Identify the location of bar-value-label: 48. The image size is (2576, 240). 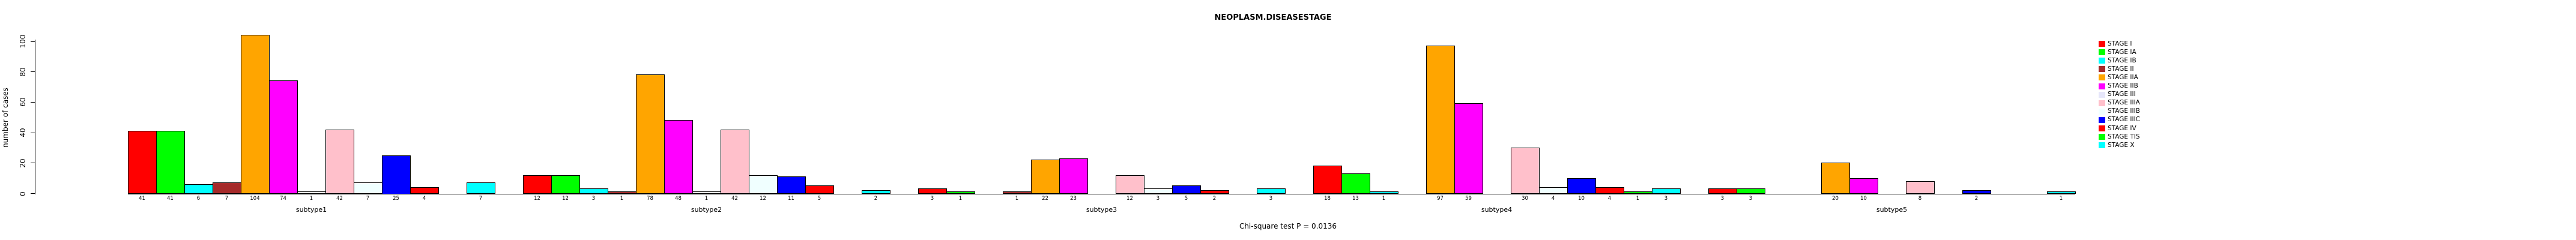
(678, 199).